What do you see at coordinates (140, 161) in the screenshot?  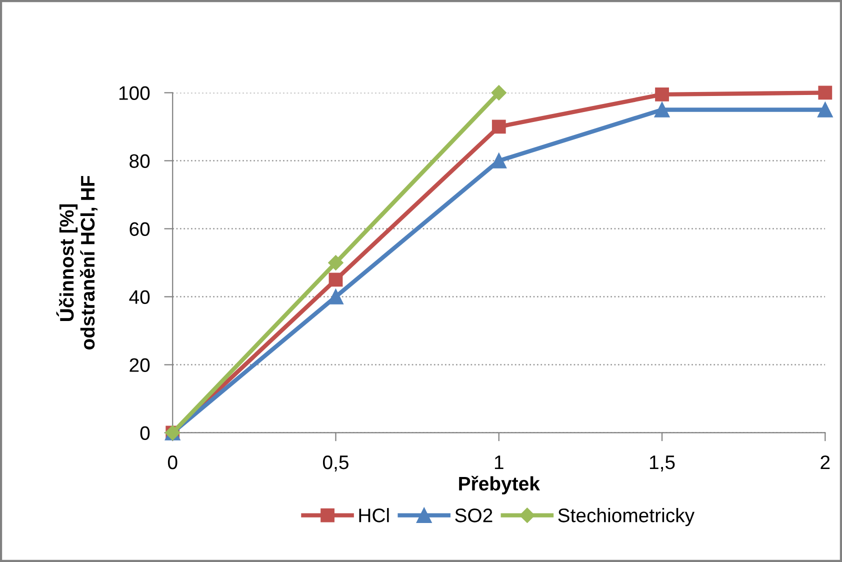 I see `y-tick-label: 80` at bounding box center [140, 161].